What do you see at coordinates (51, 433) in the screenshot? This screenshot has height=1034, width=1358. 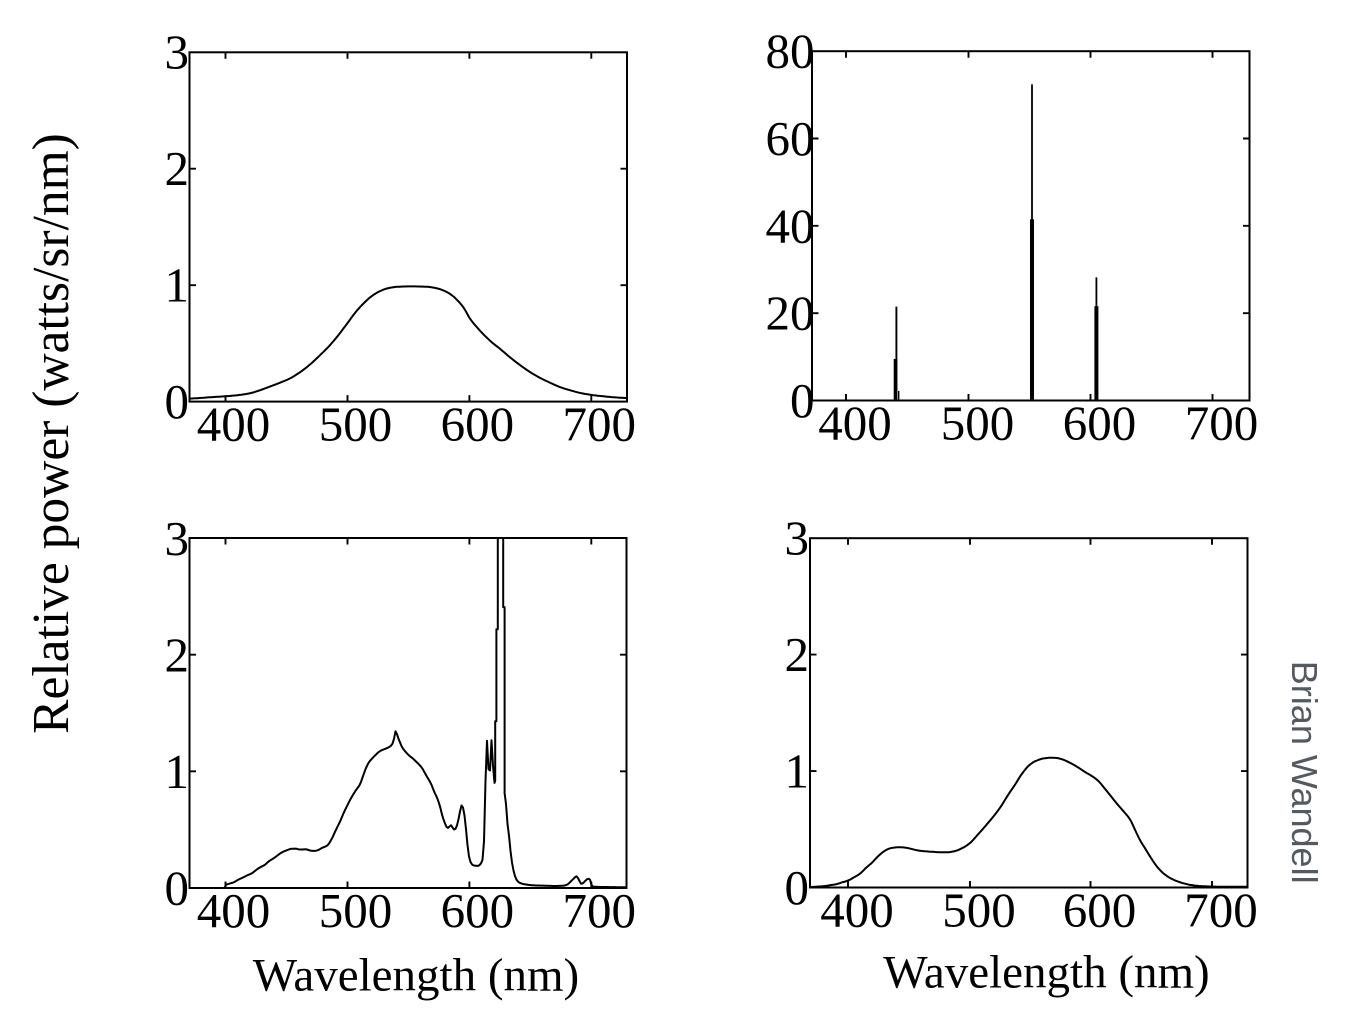 I see `svg-text: Relative power (watts/sr/nm)` at bounding box center [51, 433].